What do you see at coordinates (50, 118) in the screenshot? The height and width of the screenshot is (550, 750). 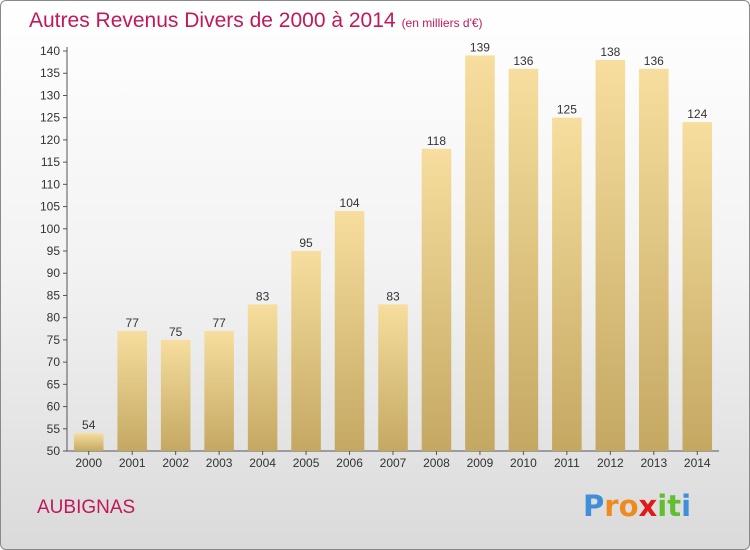 I see `y-tick-label: 125` at bounding box center [50, 118].